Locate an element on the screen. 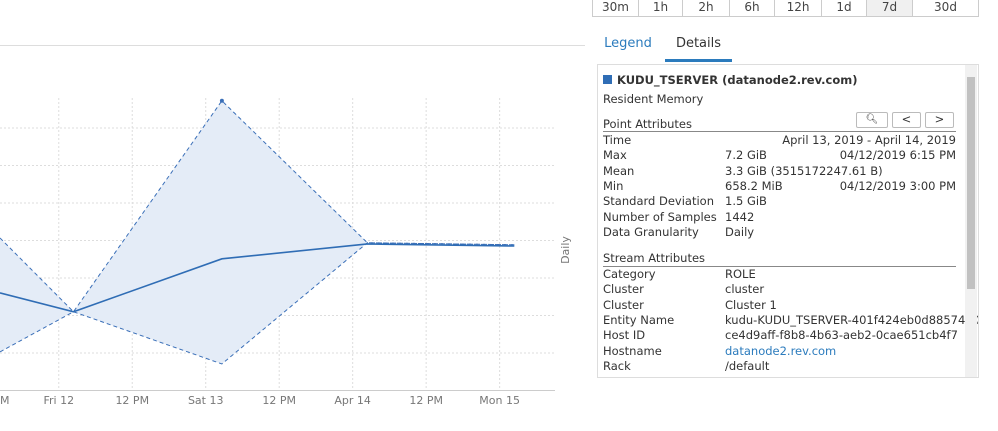 The height and width of the screenshot is (431, 998). attr-label: Data Granularity is located at coordinates (651, 231).